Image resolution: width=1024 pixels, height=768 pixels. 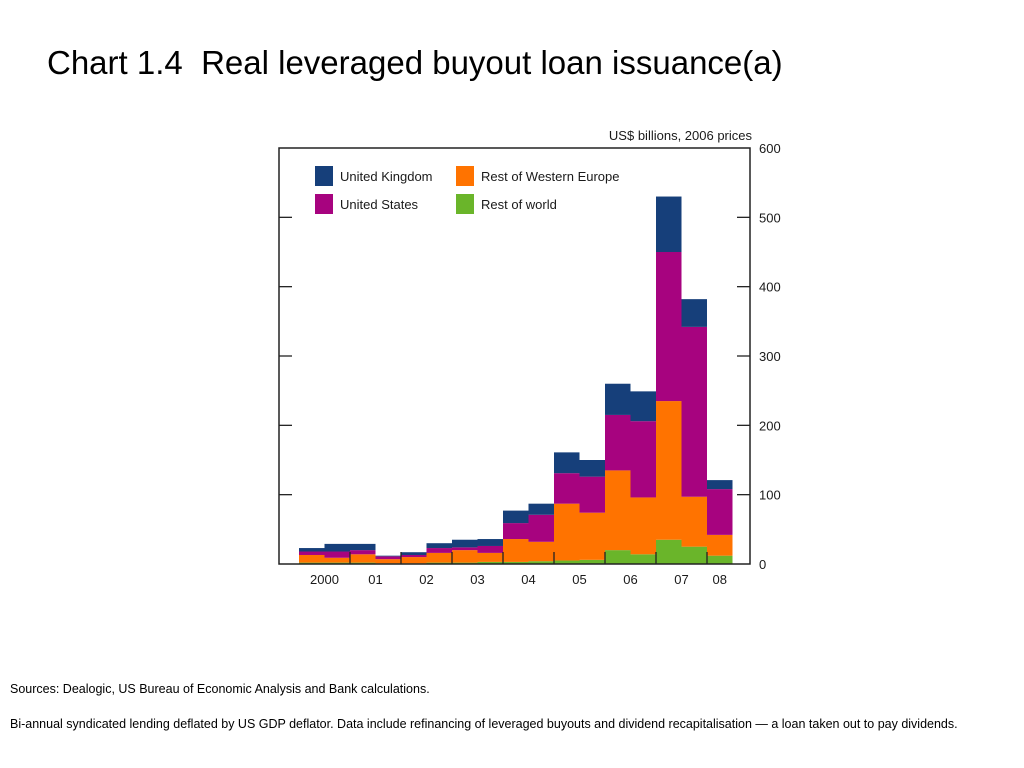 I want to click on x-tick-label: 08, so click(x=720, y=579).